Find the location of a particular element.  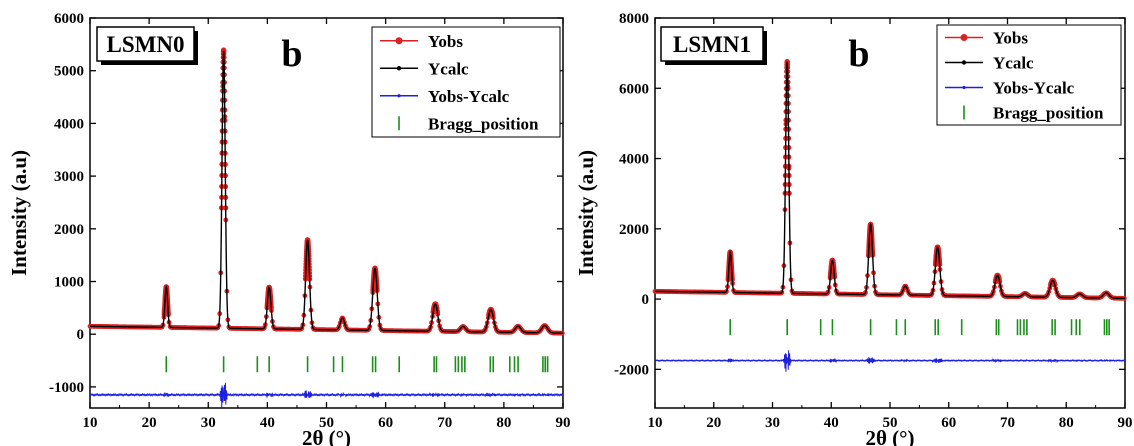

y-tick-label: -2000 is located at coordinates (631, 370).